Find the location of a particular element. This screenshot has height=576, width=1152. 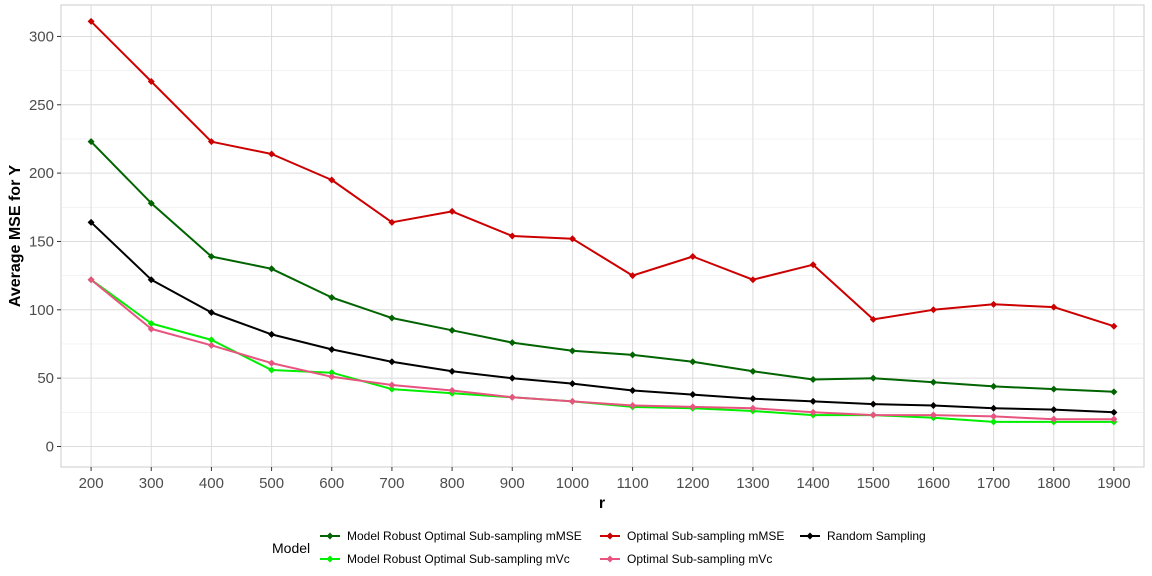

y-tick-label: 100 is located at coordinates (41, 310).